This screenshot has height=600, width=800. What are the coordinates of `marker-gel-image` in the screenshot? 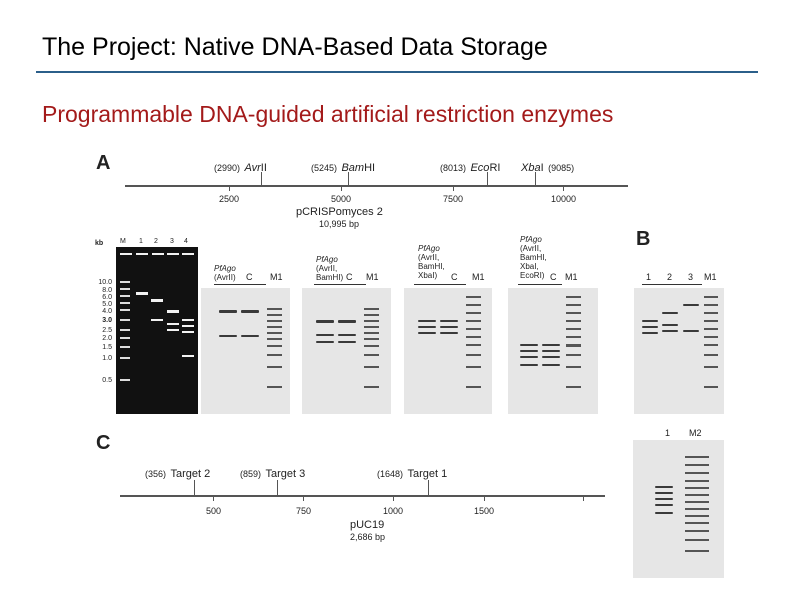 It's located at (157, 330).